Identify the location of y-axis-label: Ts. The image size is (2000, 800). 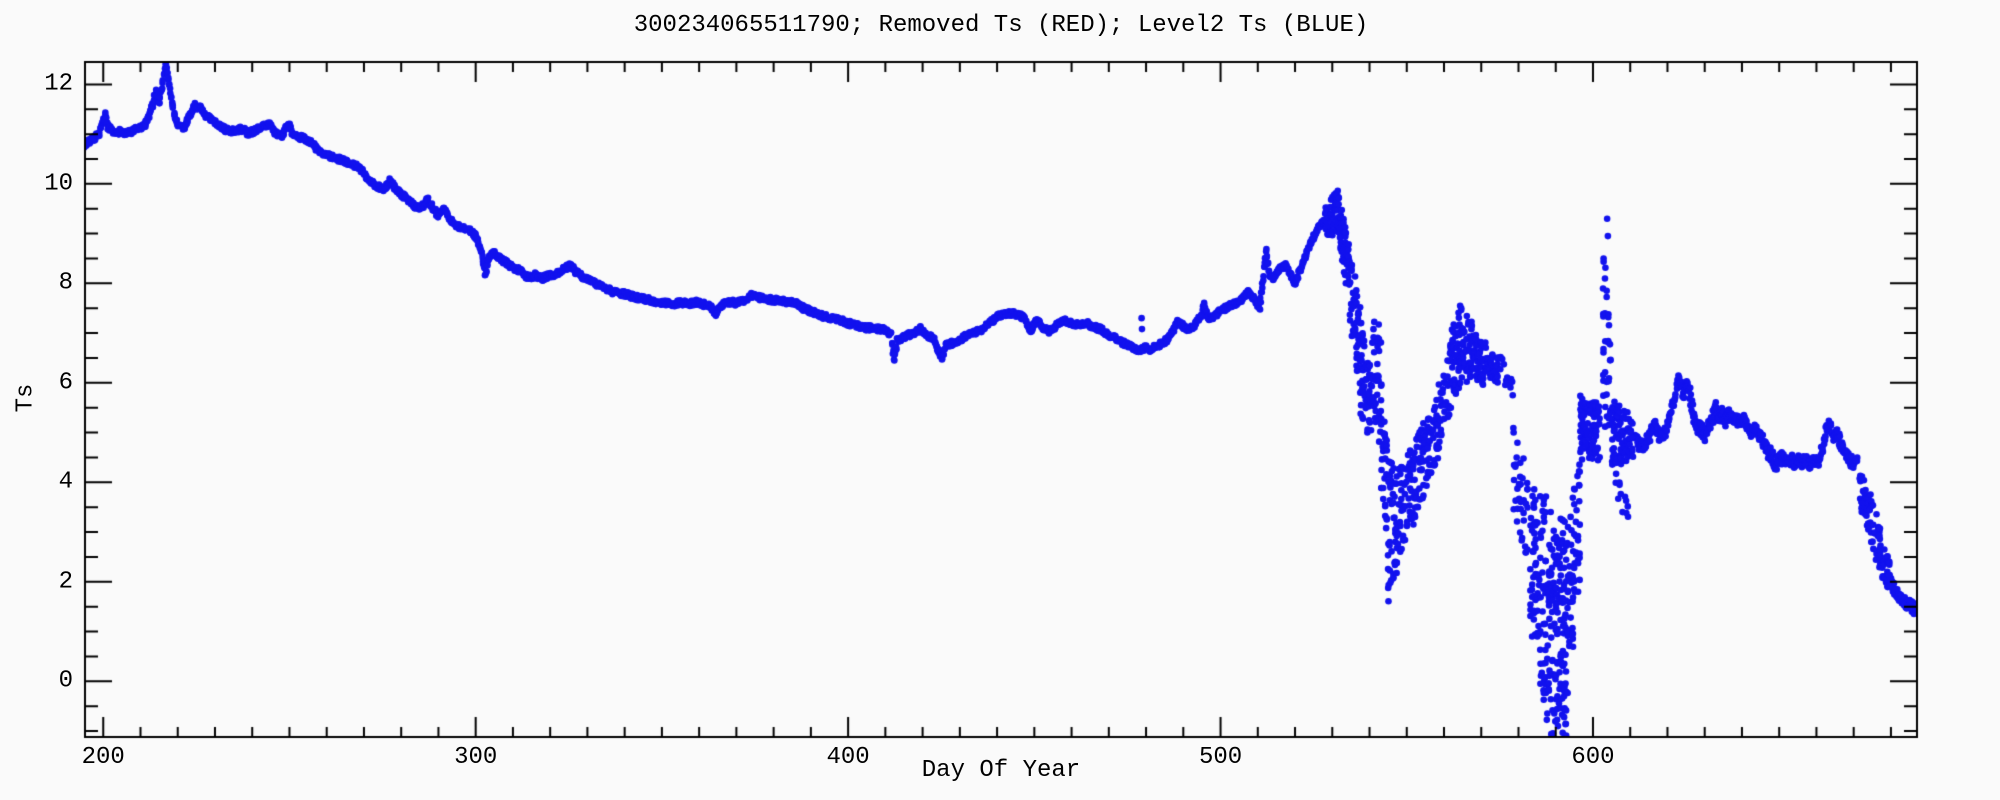
(26, 398).